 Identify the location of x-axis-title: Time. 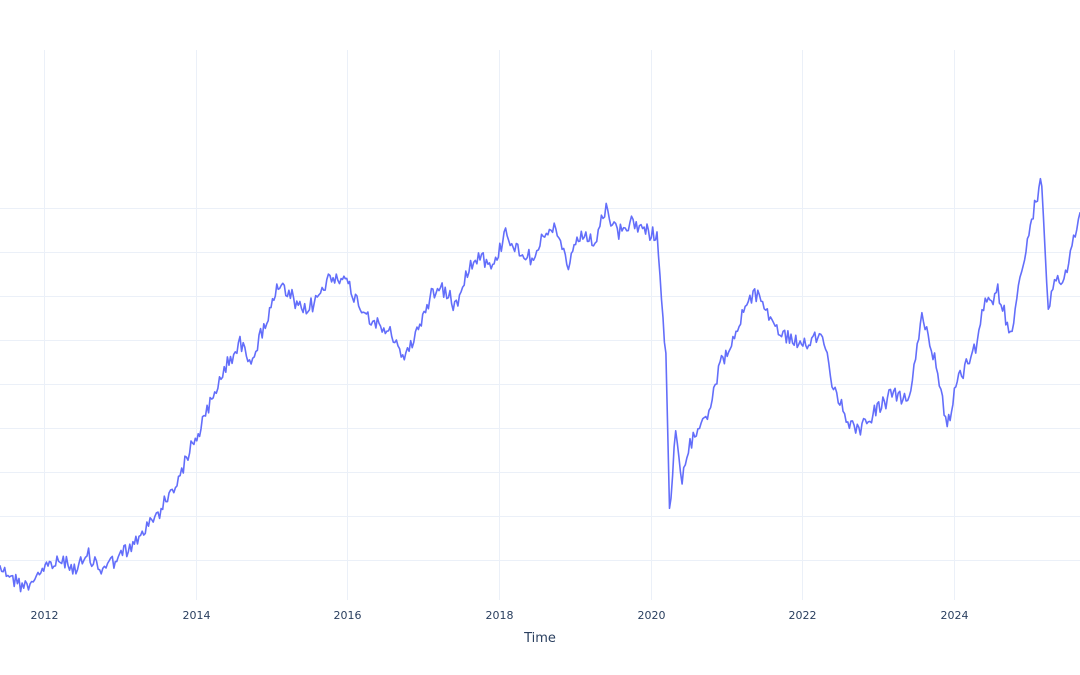
(539, 638).